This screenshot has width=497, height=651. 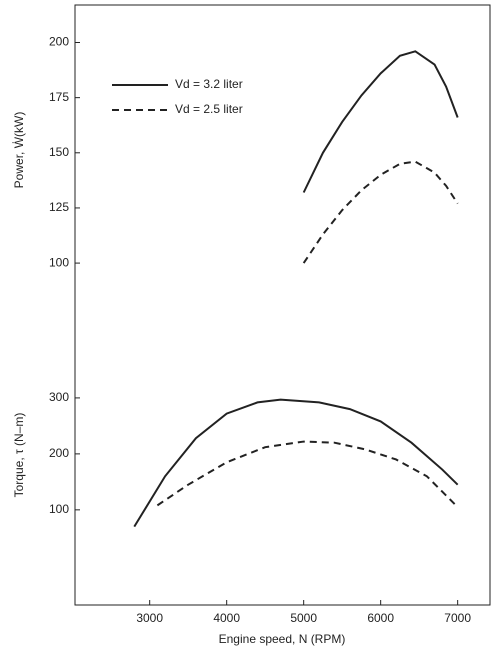 I want to click on x-tick-label: 3000, so click(x=149, y=618).